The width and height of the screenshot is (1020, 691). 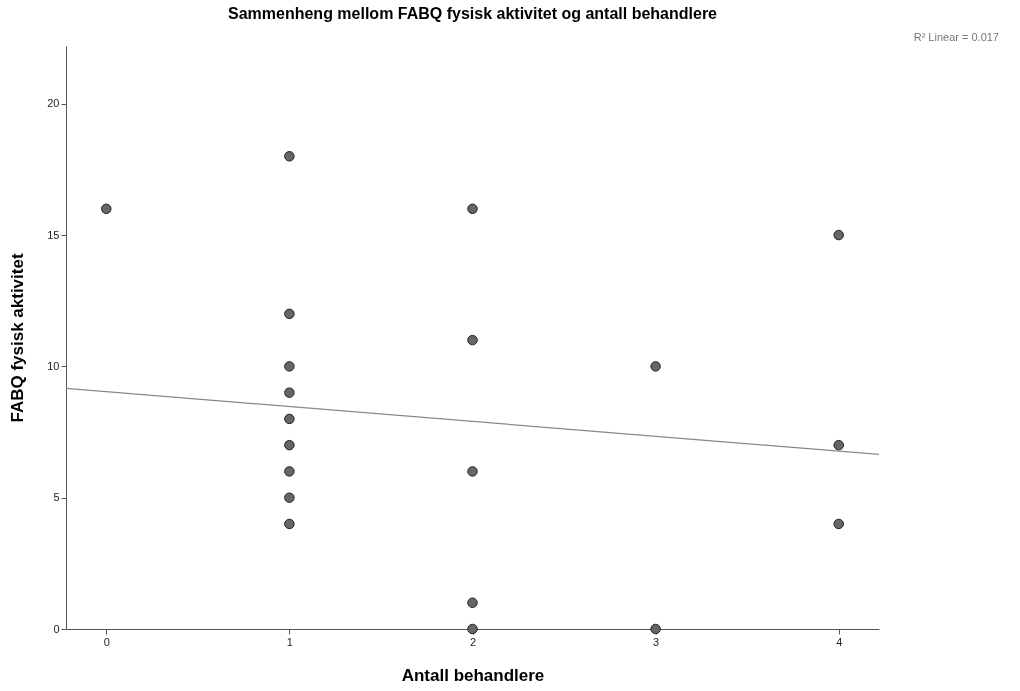 What do you see at coordinates (472, 13) in the screenshot?
I see `chart-title: Sammenheng mellom FABQ fysisk aktivitet og antall behandlere` at bounding box center [472, 13].